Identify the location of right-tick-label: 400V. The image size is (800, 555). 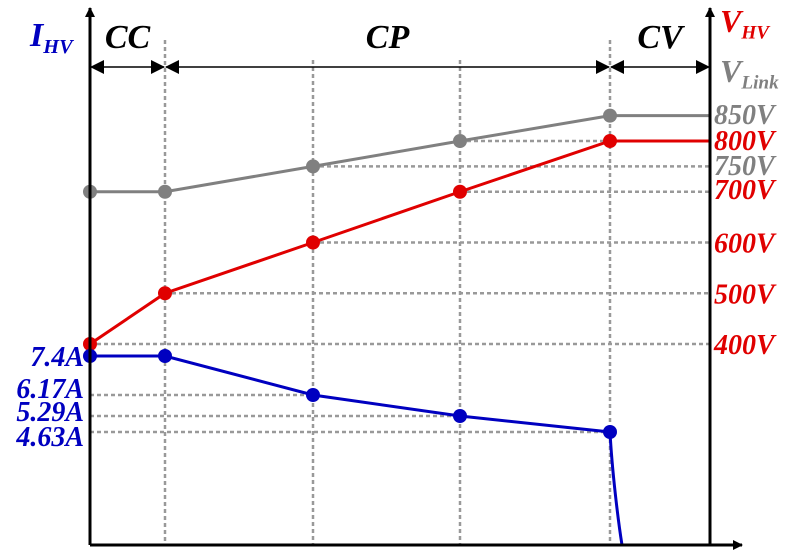
(745, 345).